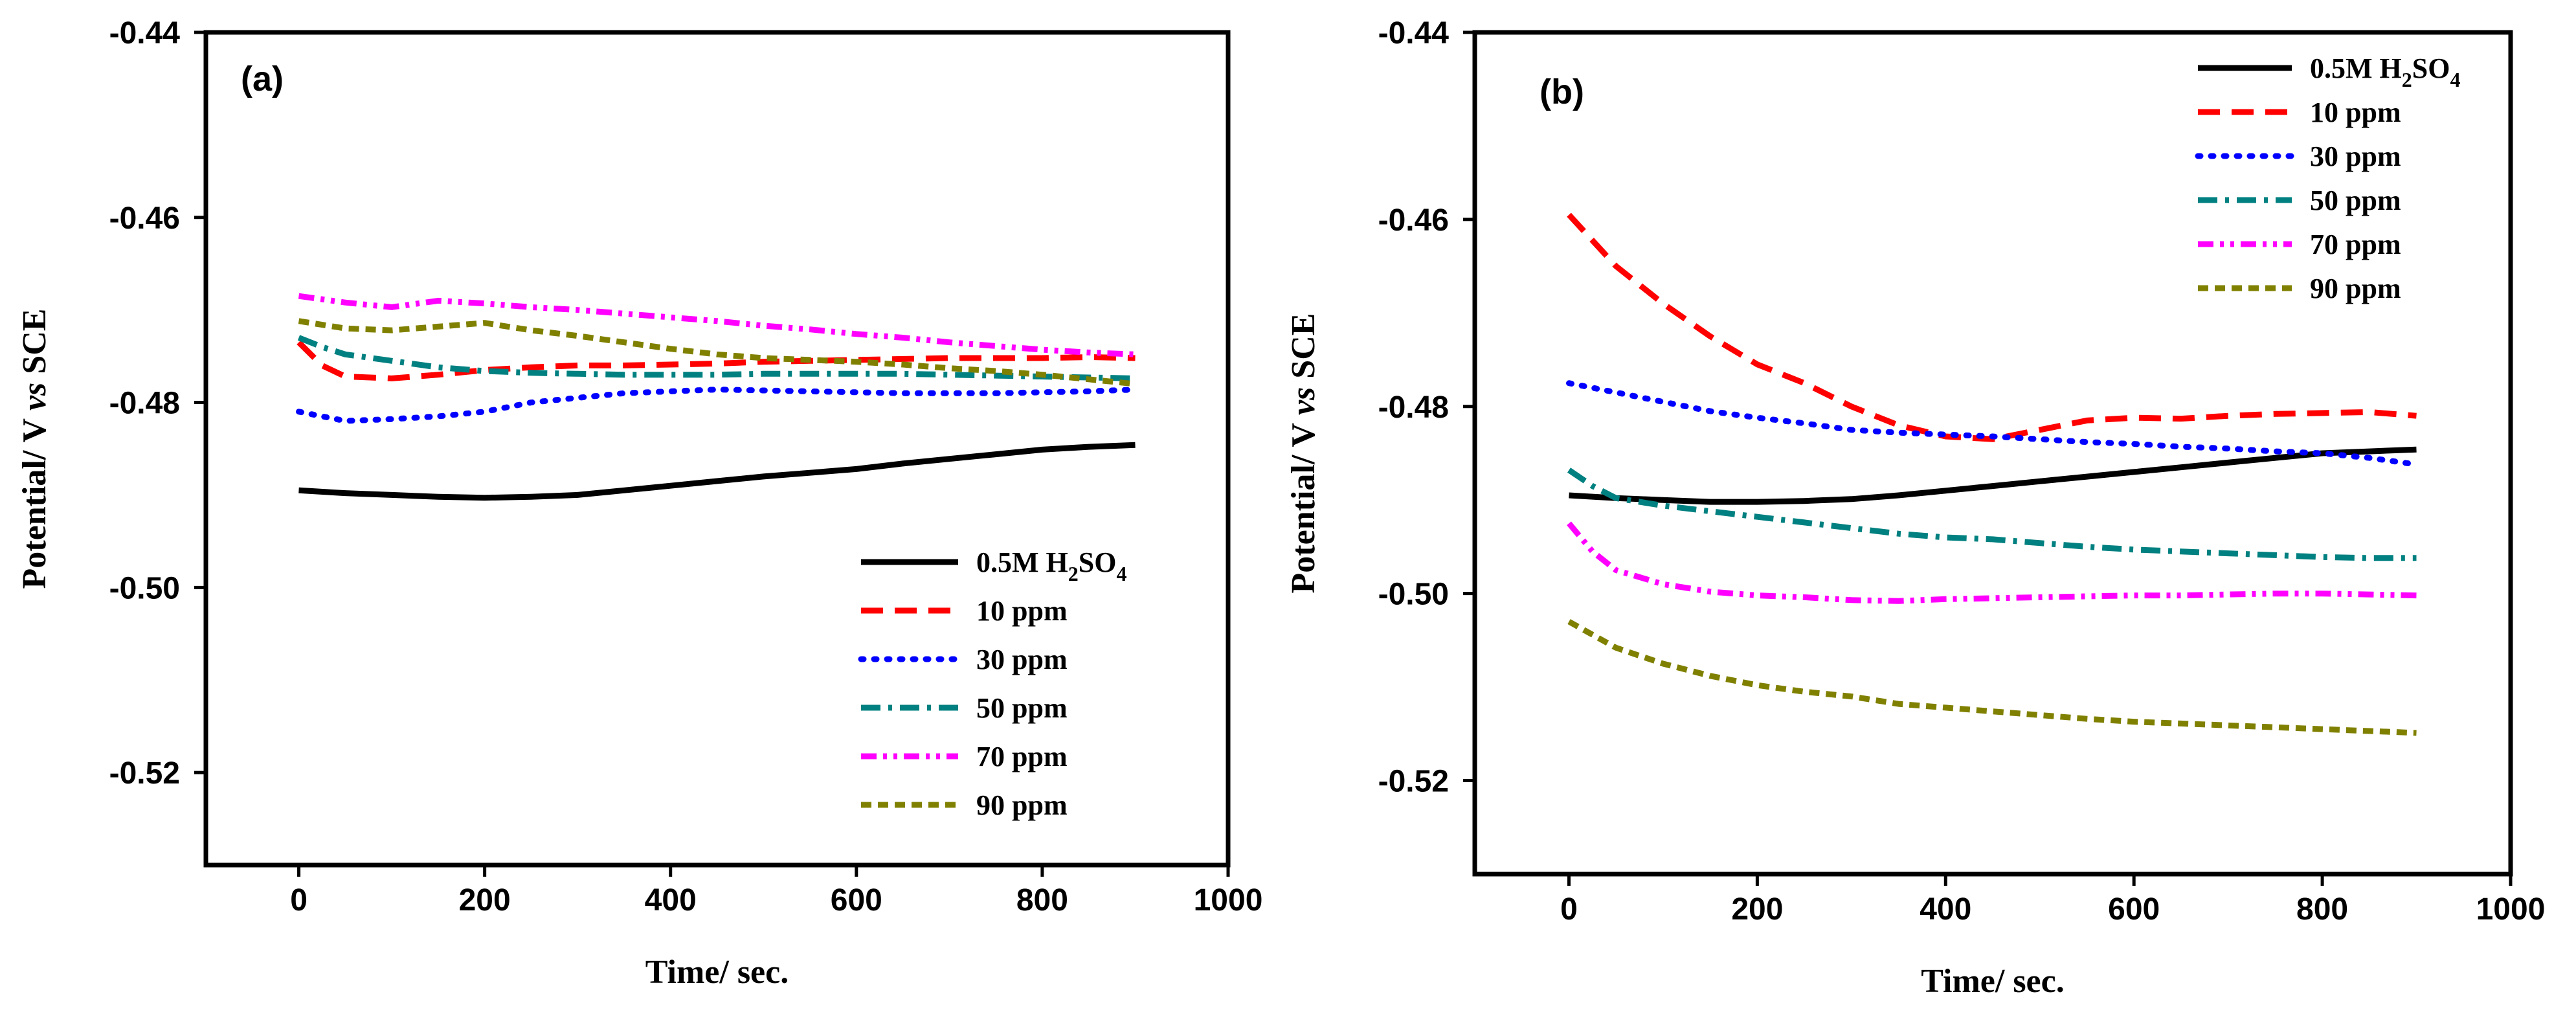  What do you see at coordinates (262, 79) in the screenshot?
I see `panel-label: (a)` at bounding box center [262, 79].